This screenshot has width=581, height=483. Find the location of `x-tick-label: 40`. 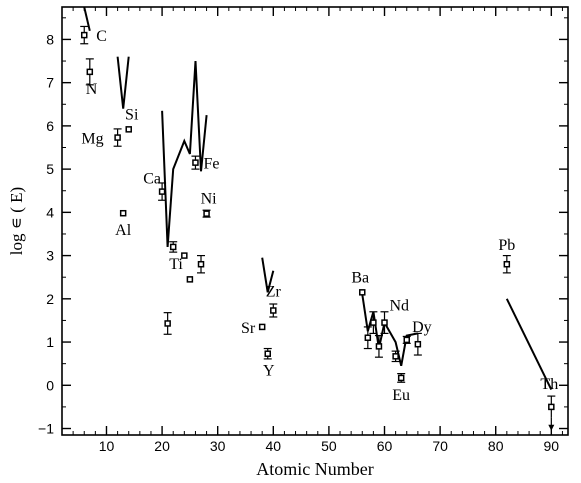

x-tick-label: 40 is located at coordinates (274, 446).